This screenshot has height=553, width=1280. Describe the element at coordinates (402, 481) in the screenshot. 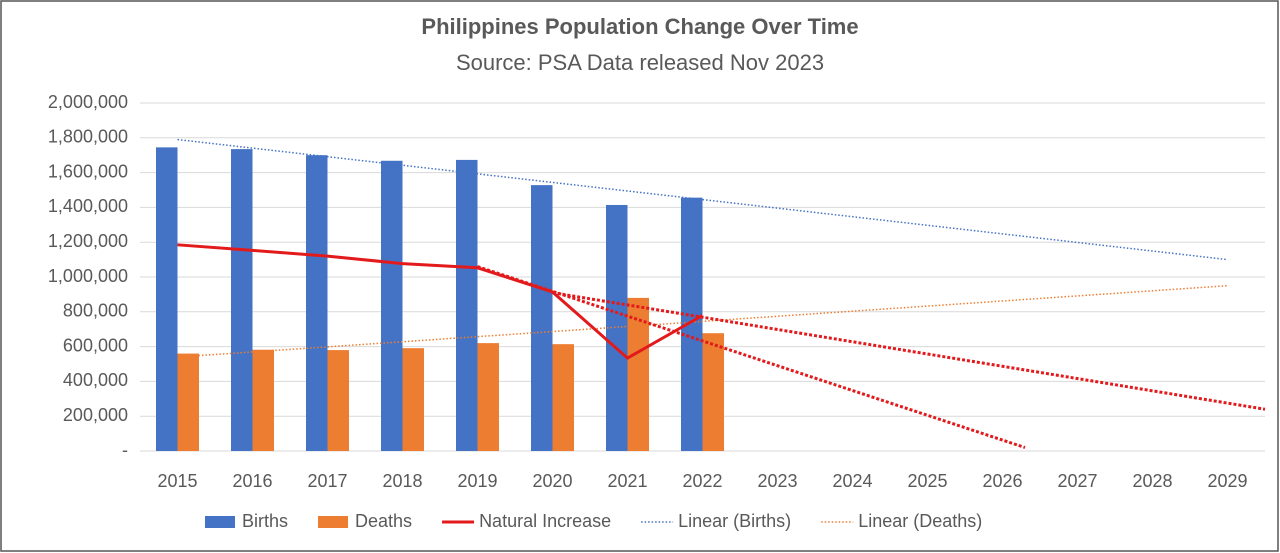

I see `x-tick-label: 2018` at that location.